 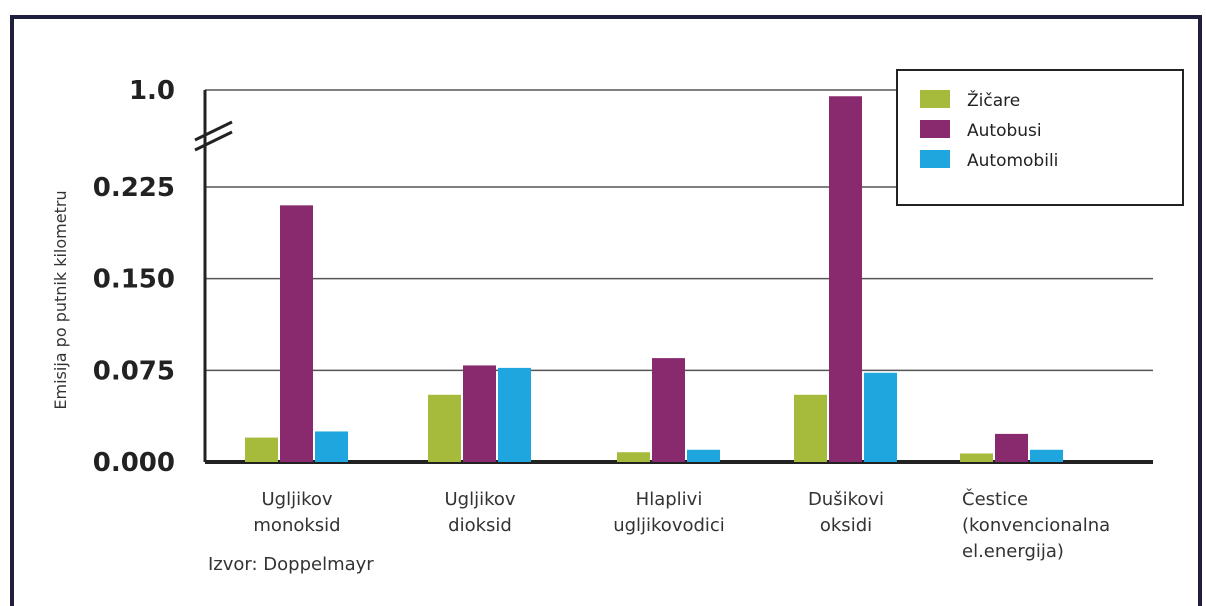 What do you see at coordinates (846, 512) in the screenshot?
I see `x-tick-label: Dušikovi oksidi` at bounding box center [846, 512].